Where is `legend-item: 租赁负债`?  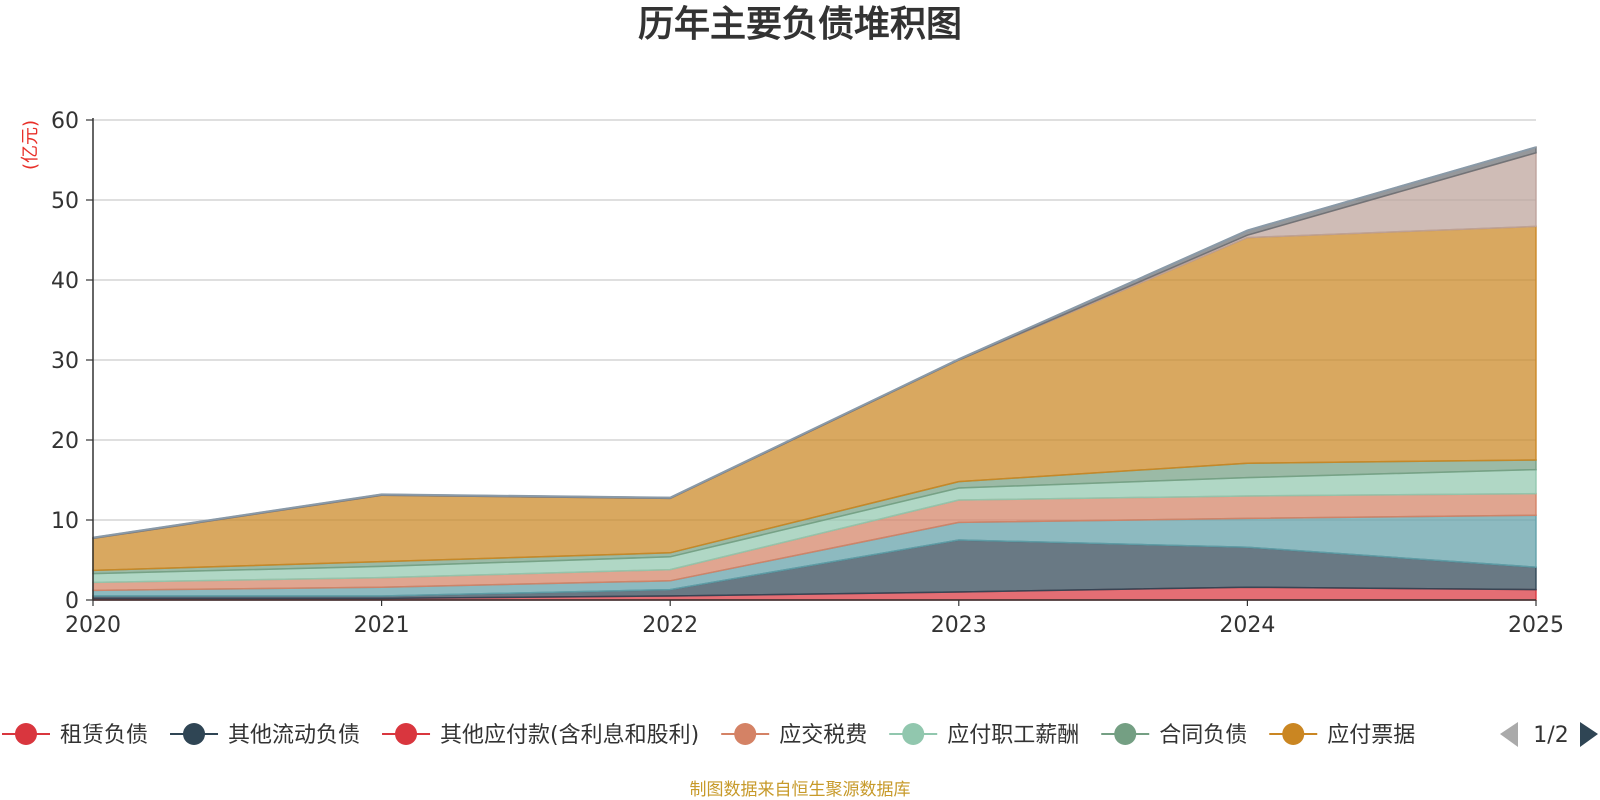 legend-item: 租赁负债 is located at coordinates (75, 735).